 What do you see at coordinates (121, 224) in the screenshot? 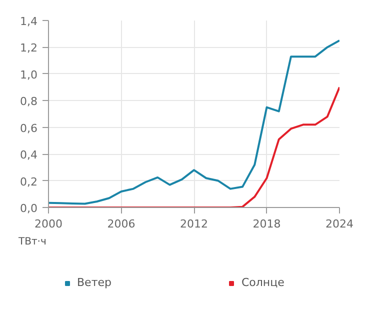
I see `x-tick-label: 2006` at bounding box center [121, 224].